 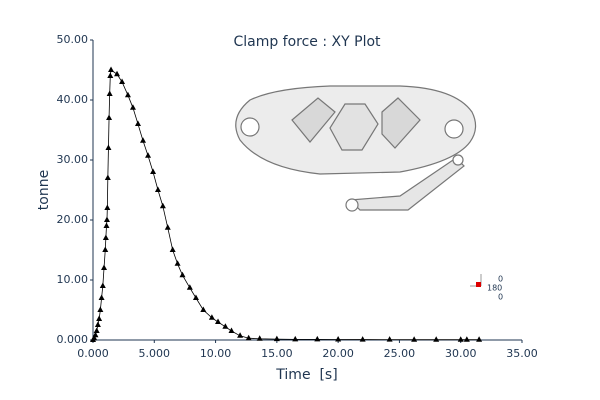 I want to click on y-tick-label: 10.00, so click(x=73, y=279).